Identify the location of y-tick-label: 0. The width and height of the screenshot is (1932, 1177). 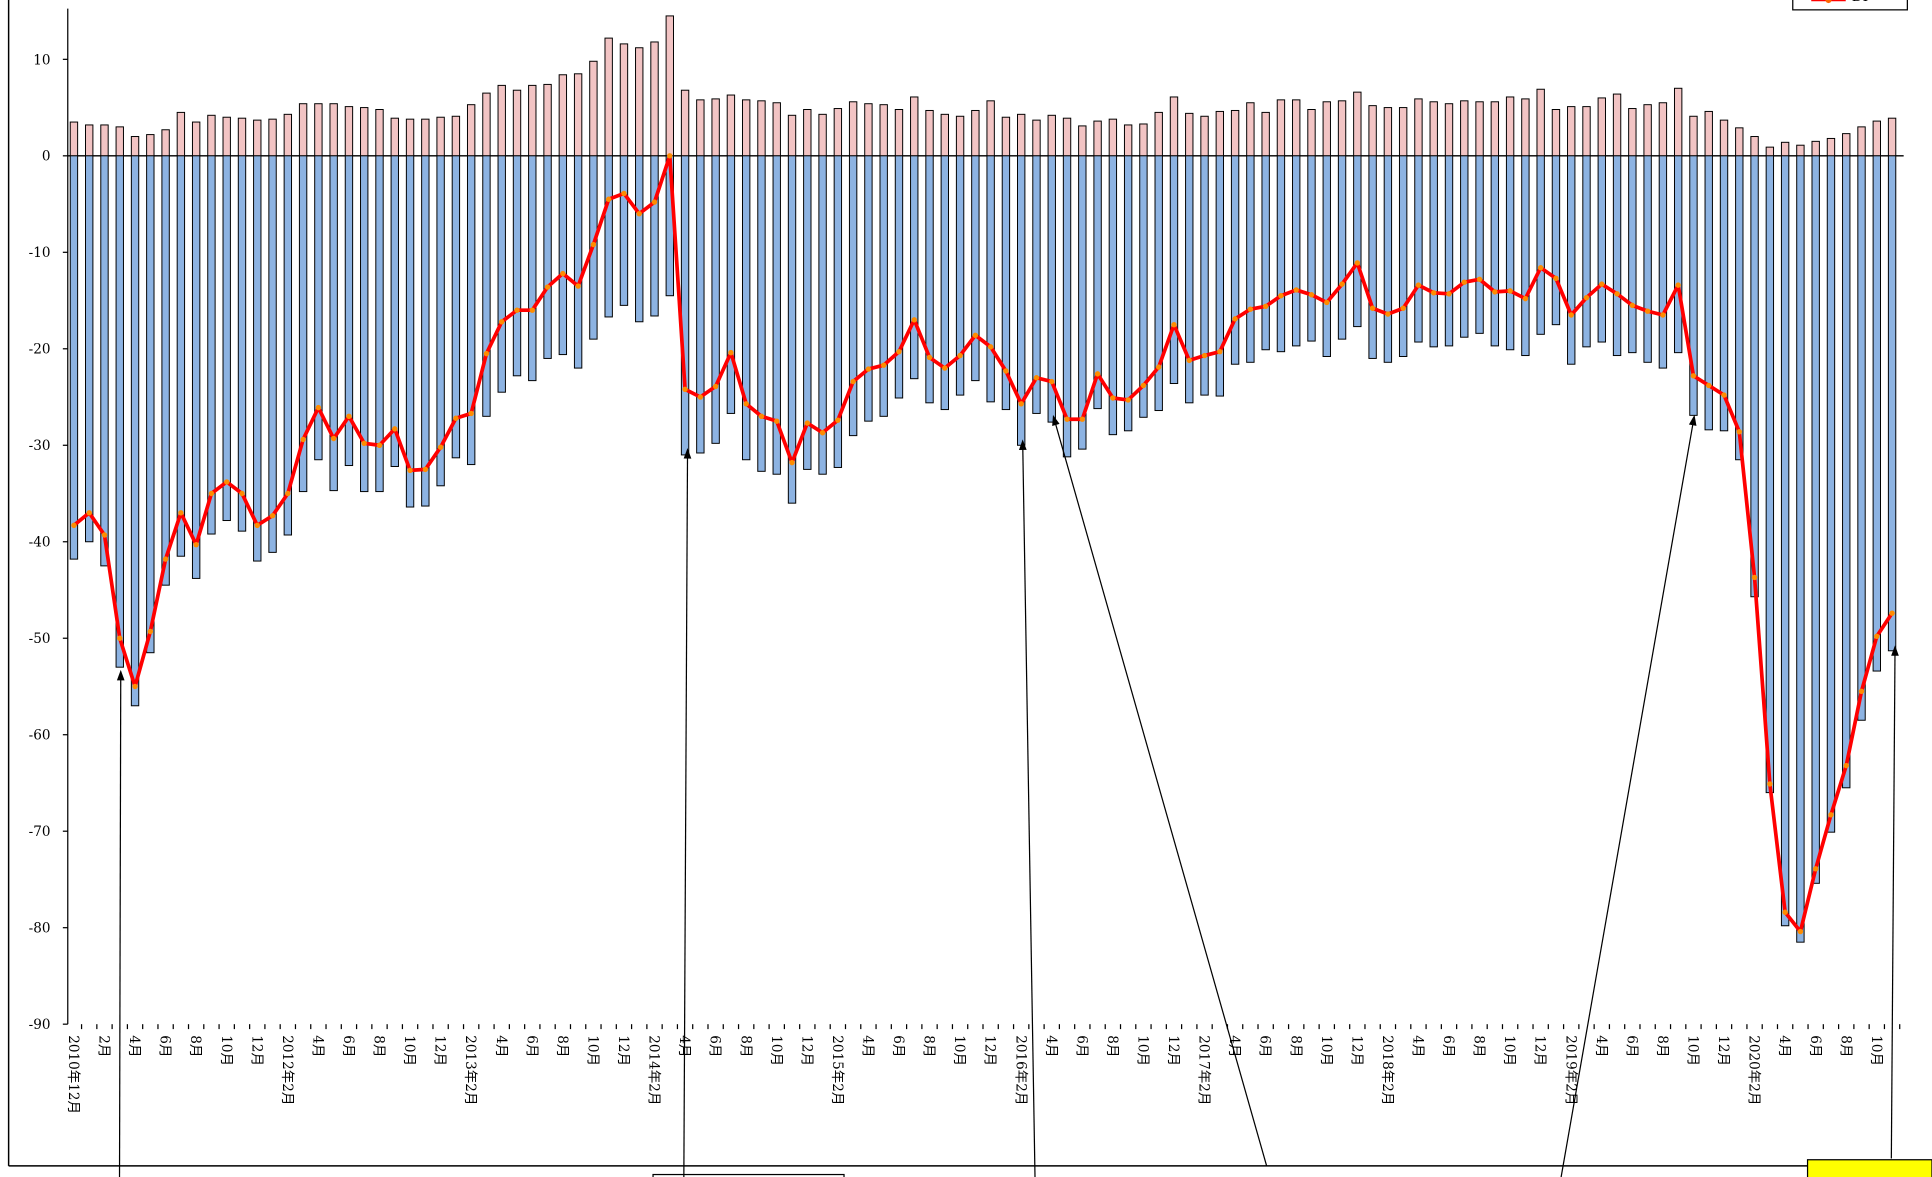
(46, 157).